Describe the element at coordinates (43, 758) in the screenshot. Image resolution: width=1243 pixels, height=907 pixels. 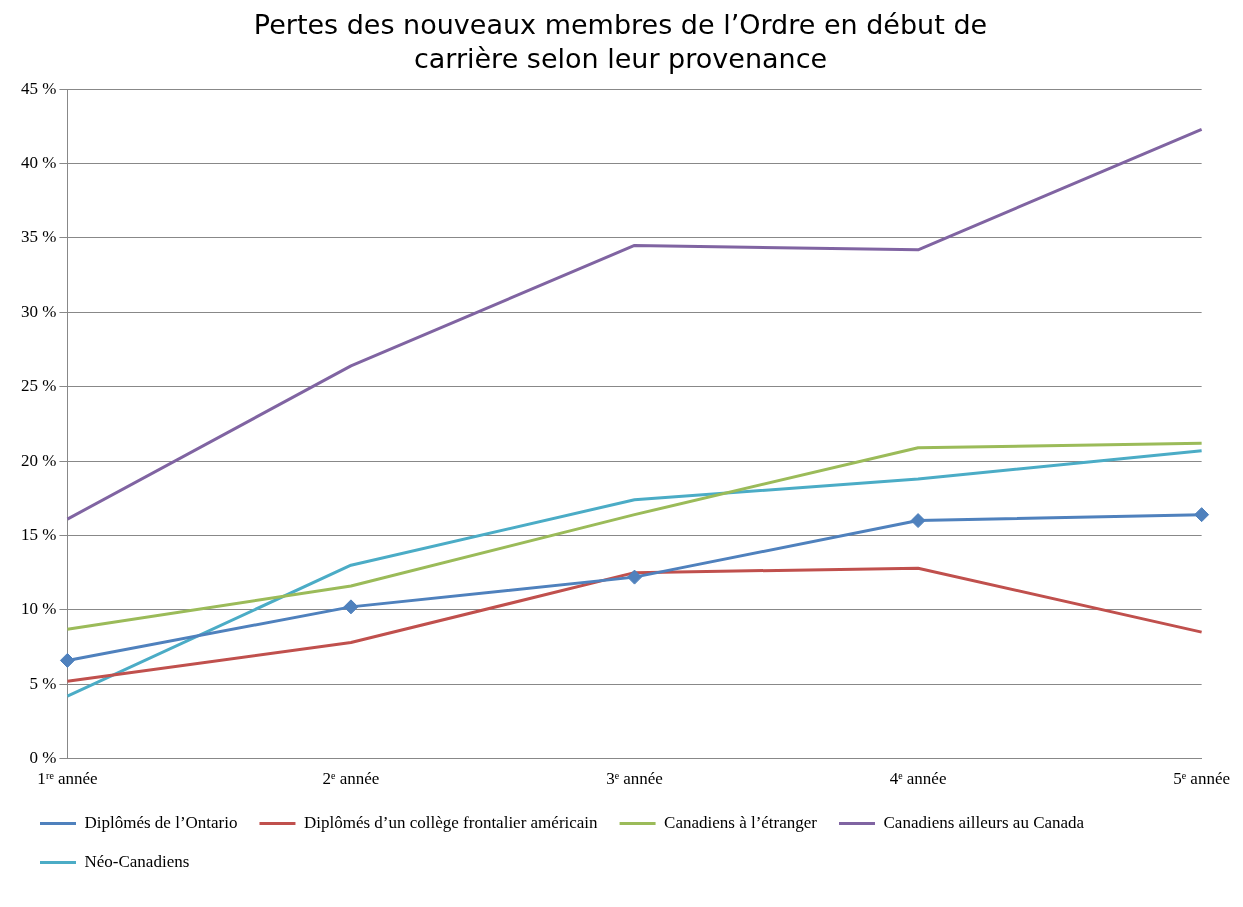
I see `y-tick-label: 0 %` at that location.